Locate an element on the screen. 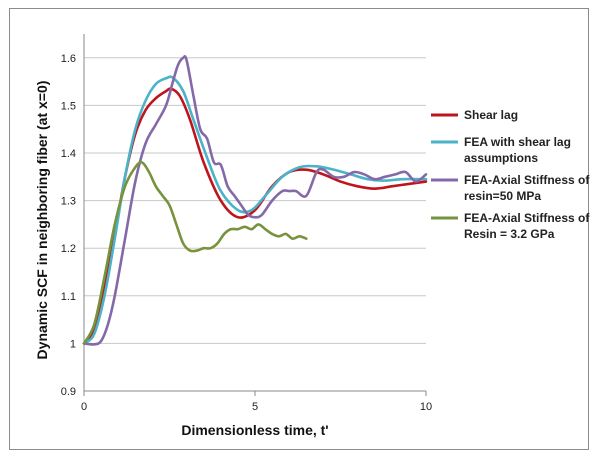 This screenshot has height=460, width=600. y-tick-label: 1.5 is located at coordinates (68, 106).